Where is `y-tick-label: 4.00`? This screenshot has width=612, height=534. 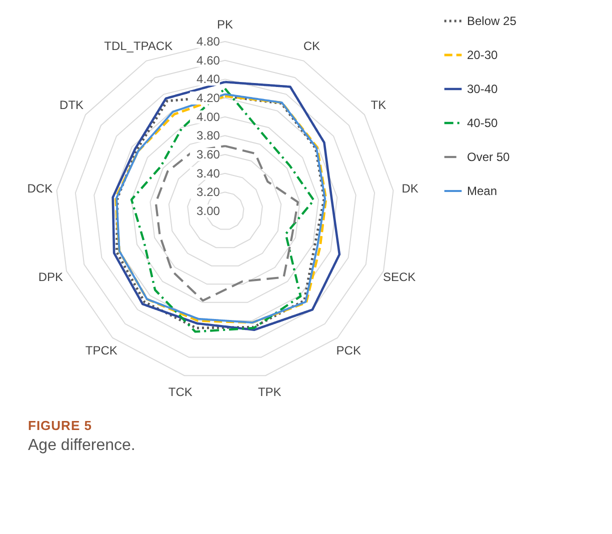 y-tick-label: 4.00 is located at coordinates (208, 117).